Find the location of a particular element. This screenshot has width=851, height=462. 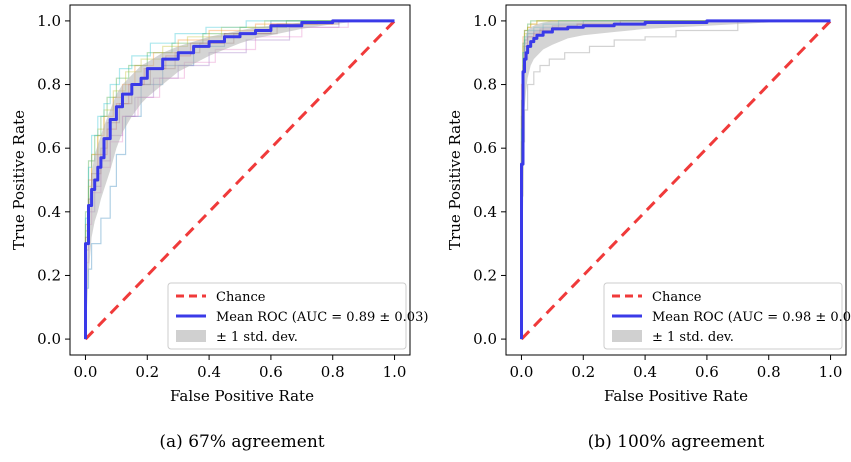

legend-label: Mean ROC (AUC = 0.98 ± 0.02) is located at coordinates (751, 317).